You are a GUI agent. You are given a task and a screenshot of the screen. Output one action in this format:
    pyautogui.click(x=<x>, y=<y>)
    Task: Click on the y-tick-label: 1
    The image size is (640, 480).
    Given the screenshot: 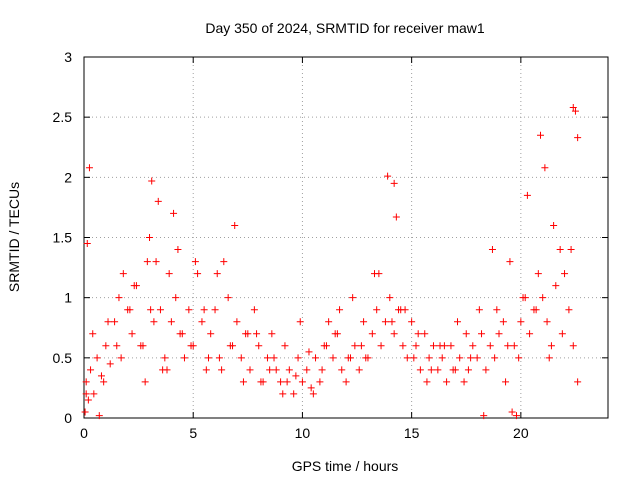 What is the action you would take?
    pyautogui.click(x=68, y=298)
    